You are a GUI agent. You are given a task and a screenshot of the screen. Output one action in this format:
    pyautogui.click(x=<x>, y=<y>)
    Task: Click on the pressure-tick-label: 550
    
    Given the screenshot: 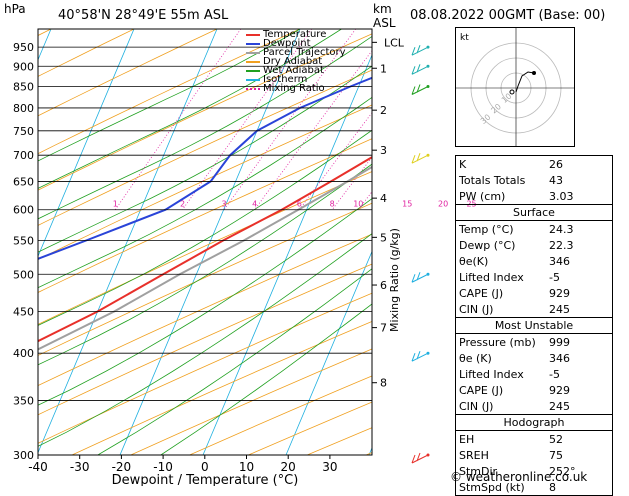 What is the action you would take?
    pyautogui.click(x=23, y=241)
    